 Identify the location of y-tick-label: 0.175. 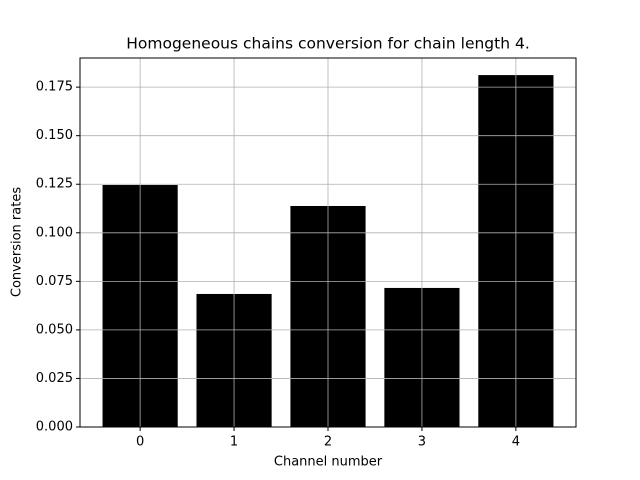
(54, 87).